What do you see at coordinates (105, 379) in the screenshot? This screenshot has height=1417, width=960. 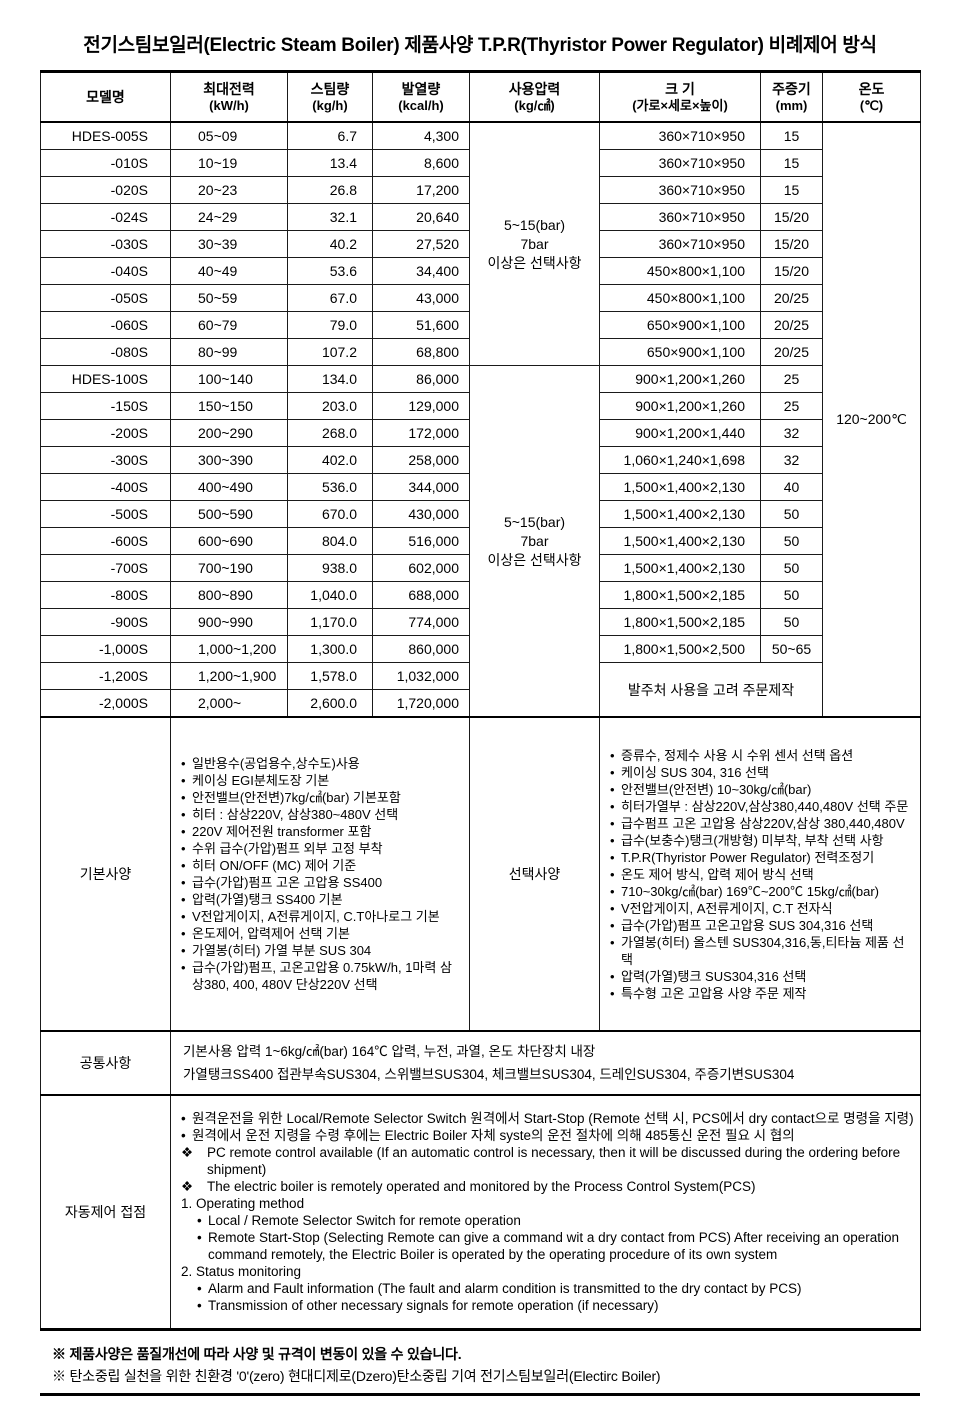 I see `model-cell: HDES-100S` at bounding box center [105, 379].